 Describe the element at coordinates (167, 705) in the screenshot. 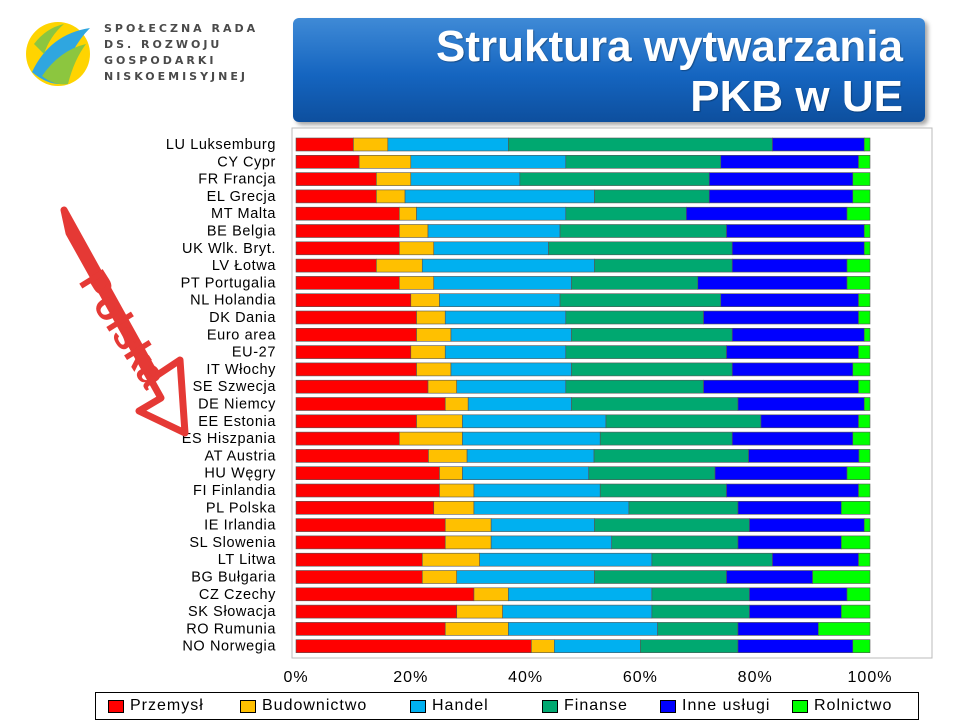

I see `legend-label: Przemysł` at that location.